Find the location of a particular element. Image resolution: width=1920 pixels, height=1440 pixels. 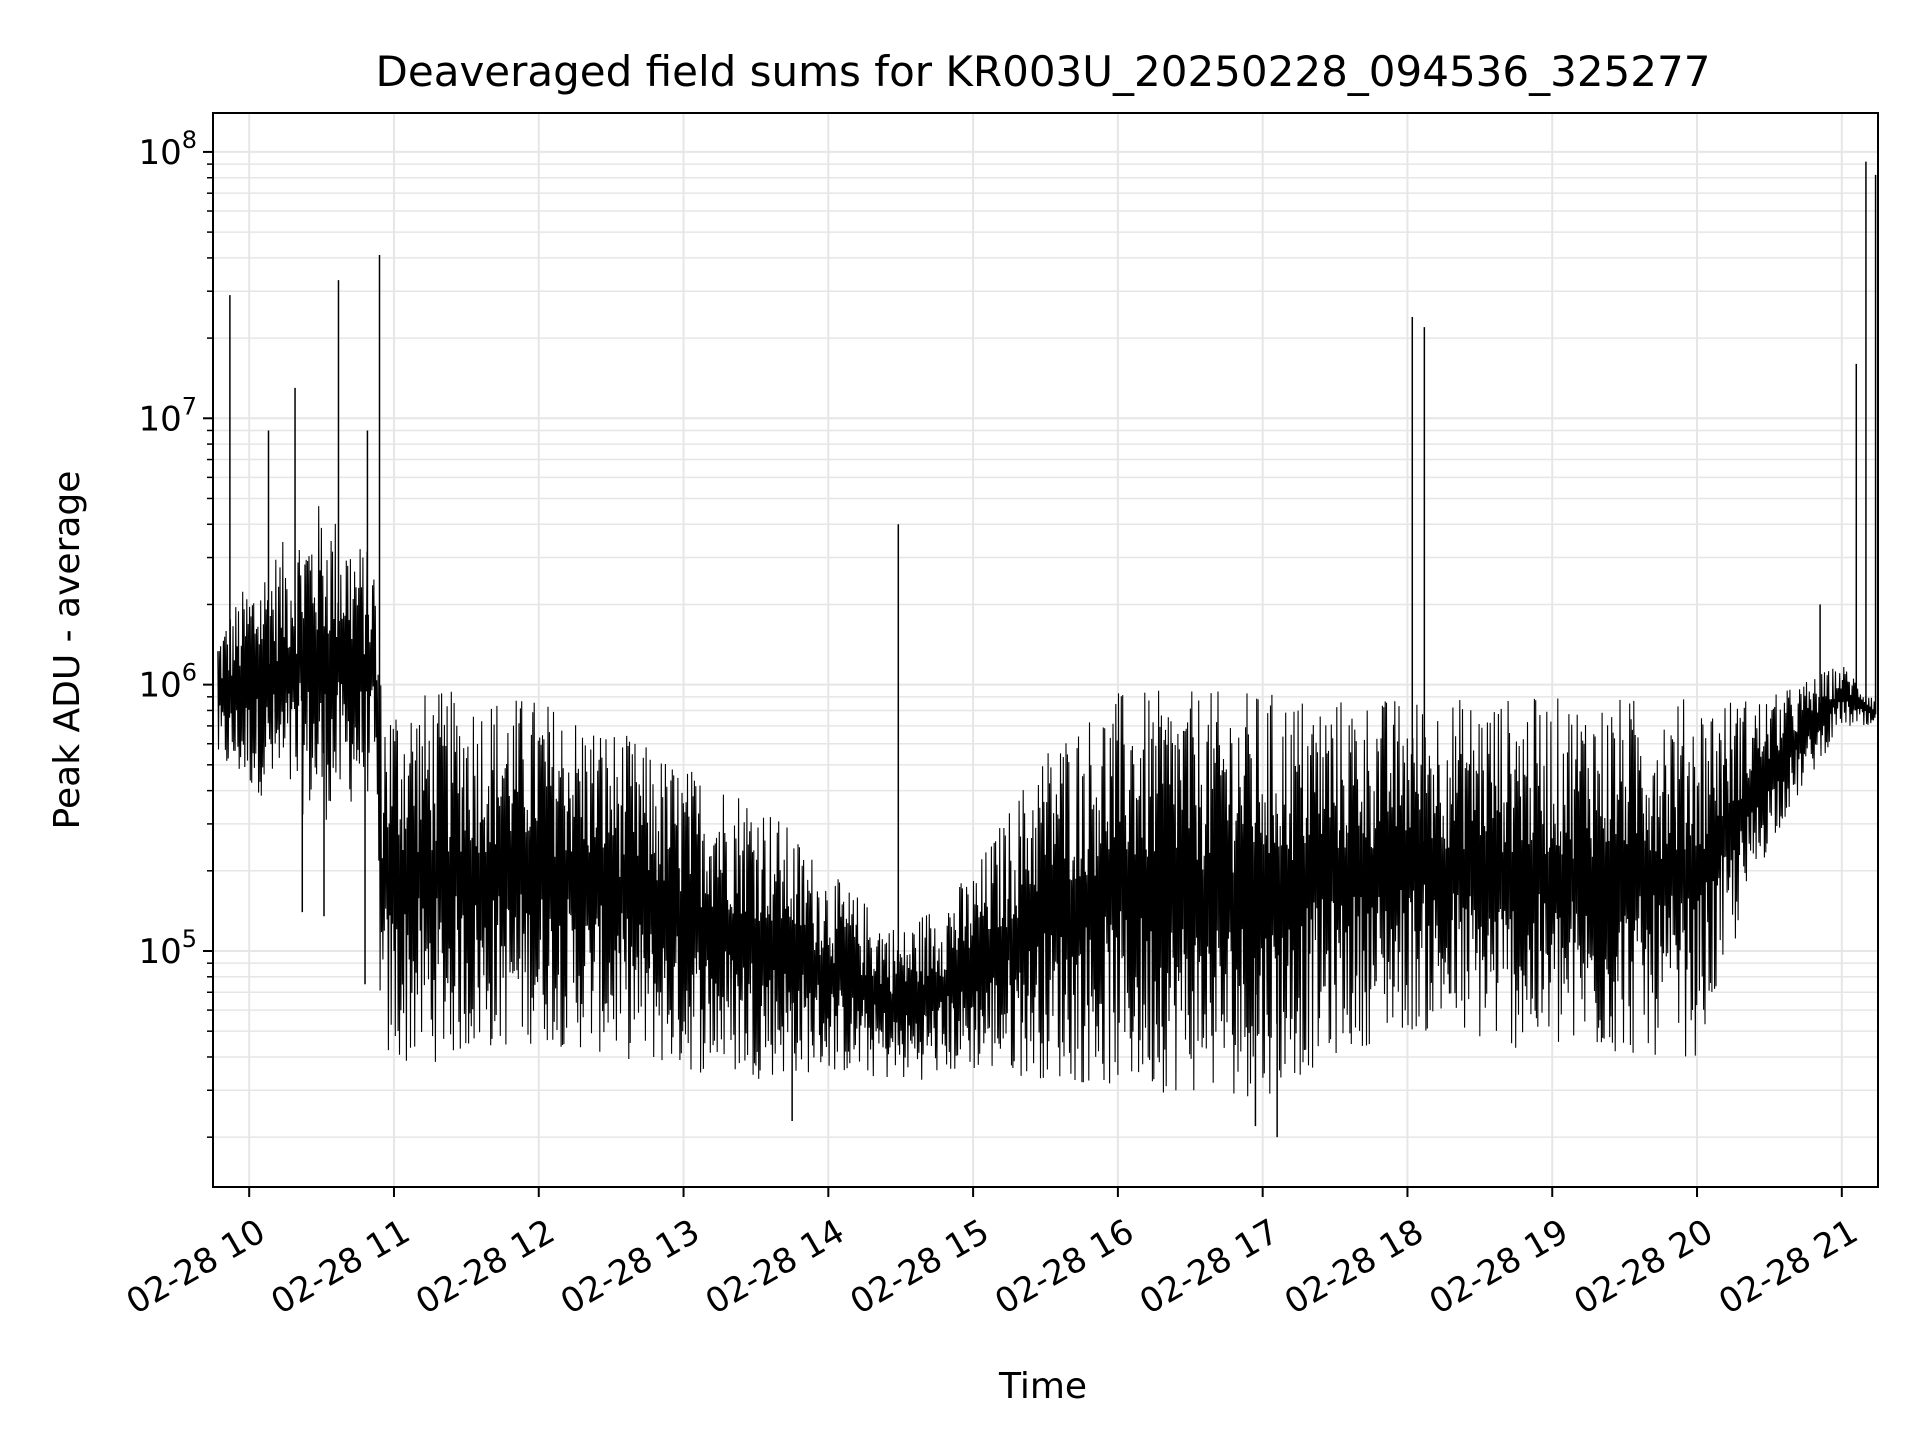

y-axis-ticks: 10⁵ 10⁶ 10⁷ 10⁸ is located at coordinates (175, 632).